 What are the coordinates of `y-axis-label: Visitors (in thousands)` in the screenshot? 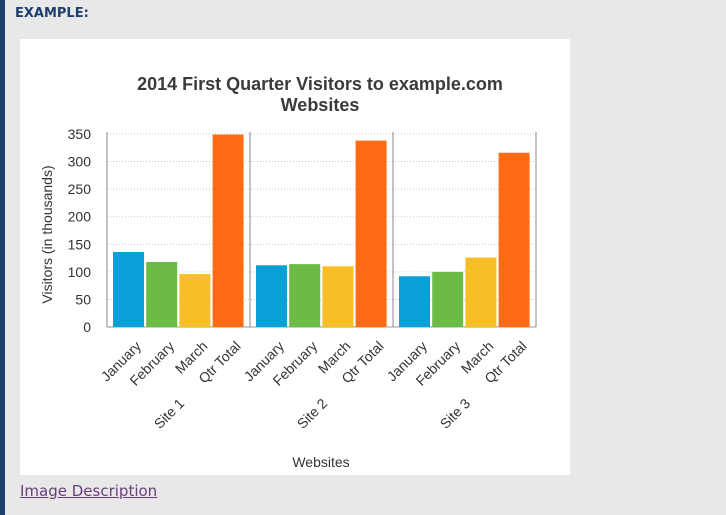 It's located at (47, 234).